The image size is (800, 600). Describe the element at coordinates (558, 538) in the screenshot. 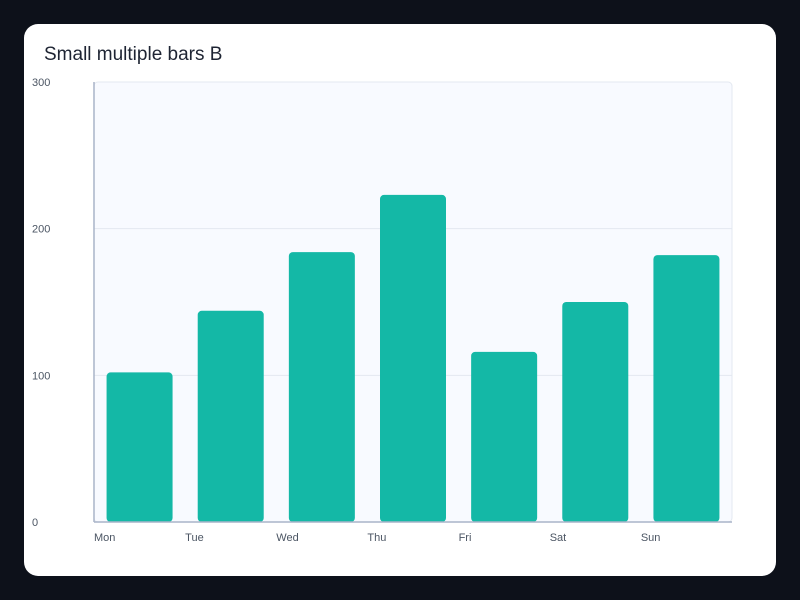

I see `x-tick-label-sat: Sat` at that location.